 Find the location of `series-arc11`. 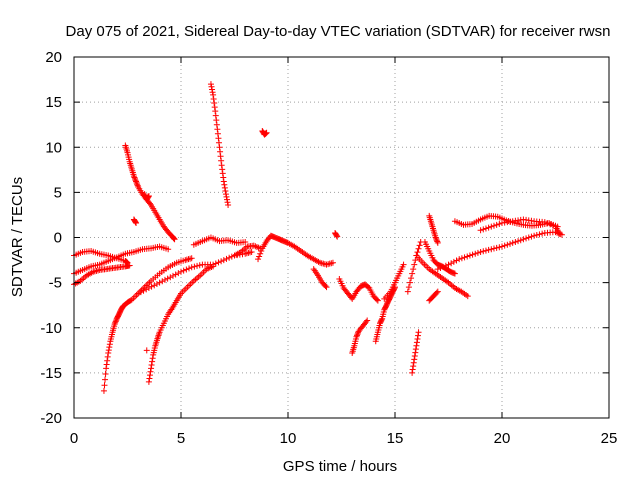

series-arc11 is located at coordinates (219, 241).